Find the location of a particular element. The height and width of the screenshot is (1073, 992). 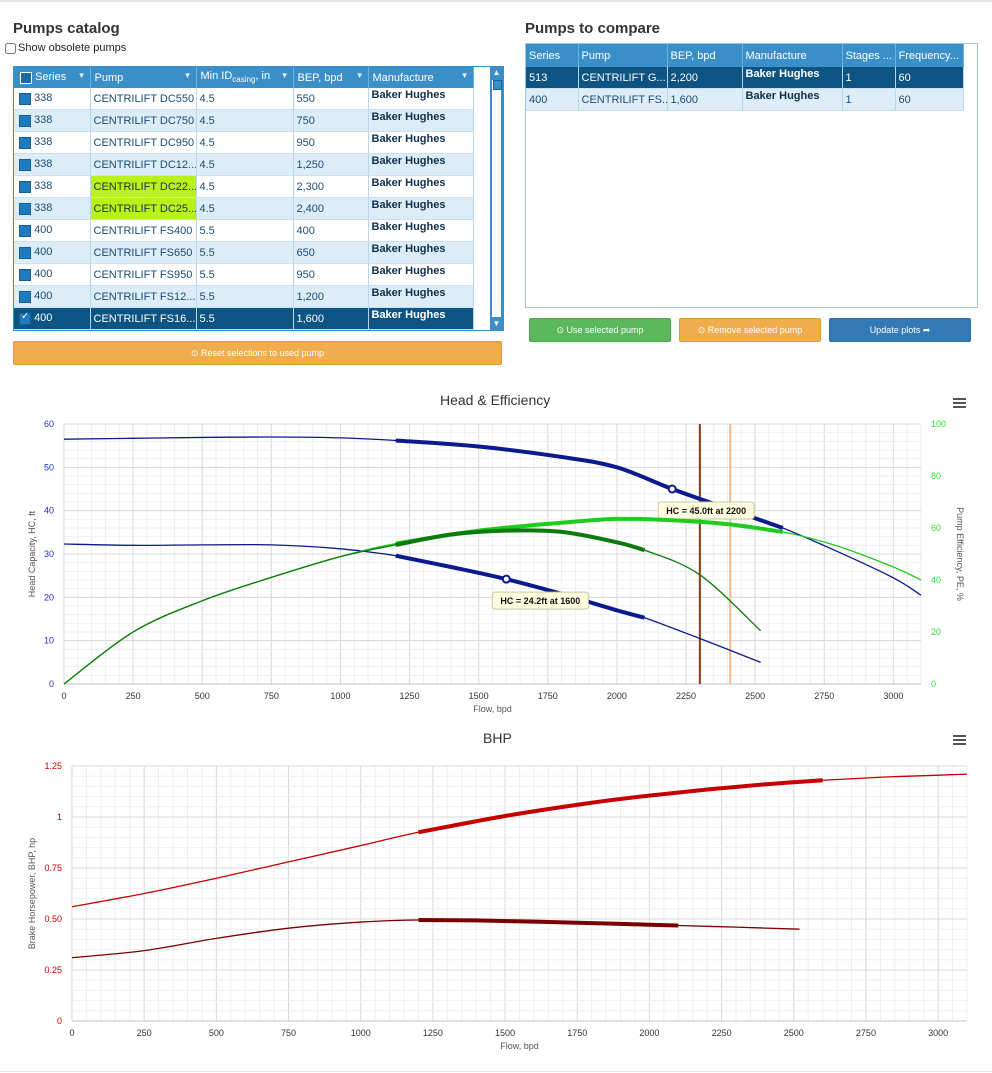

row-pump: CENTRILIFT DC950 is located at coordinates (143, 142).